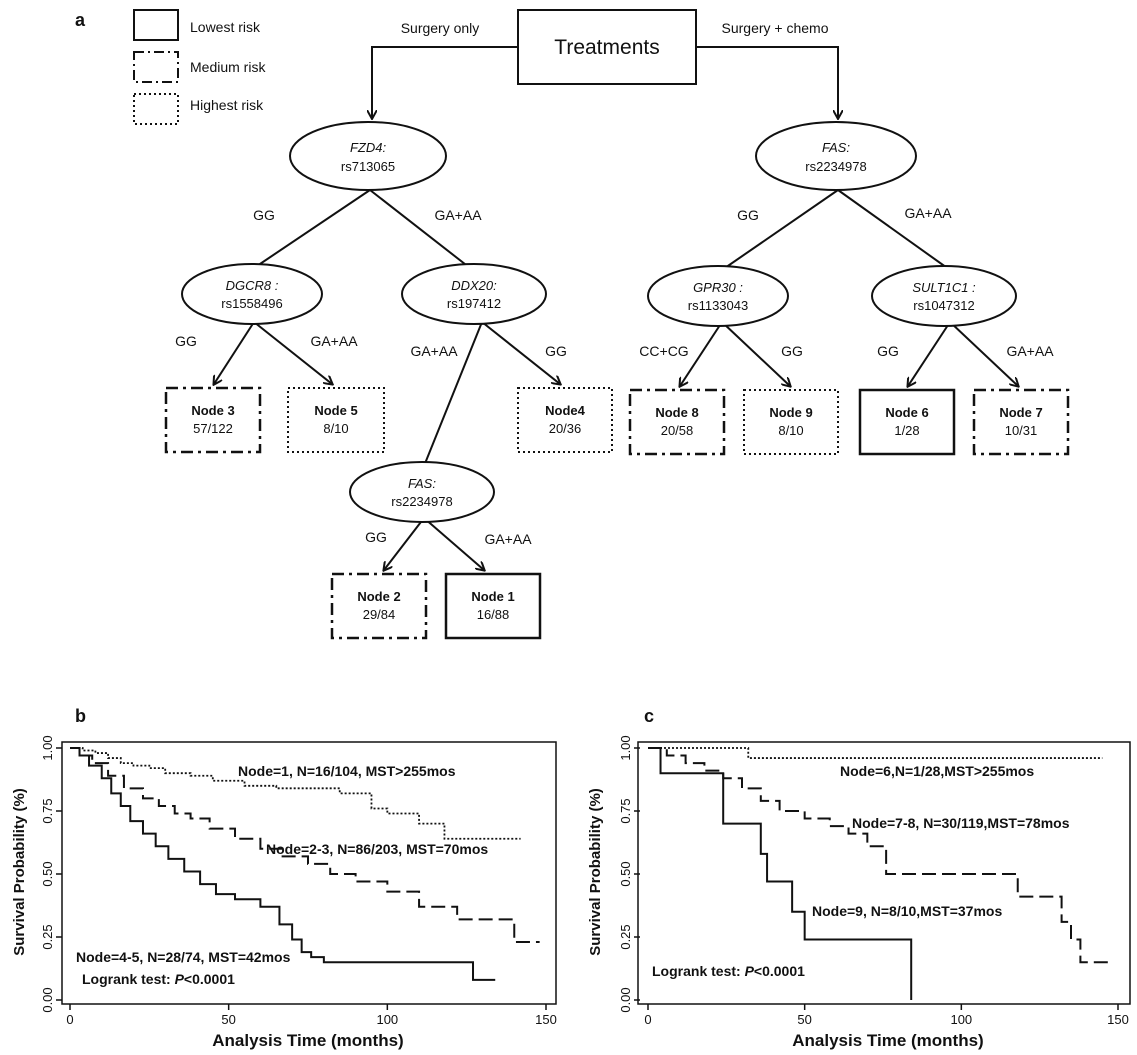  Describe the element at coordinates (961, 1019) in the screenshot. I see `x-tick-label-c-2: 100` at that location.